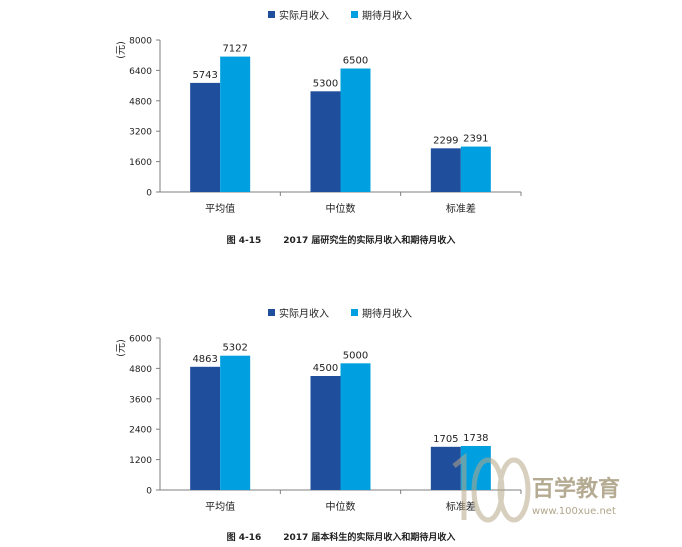  I want to click on caption-figure-number: 图 4-16, so click(244, 538).